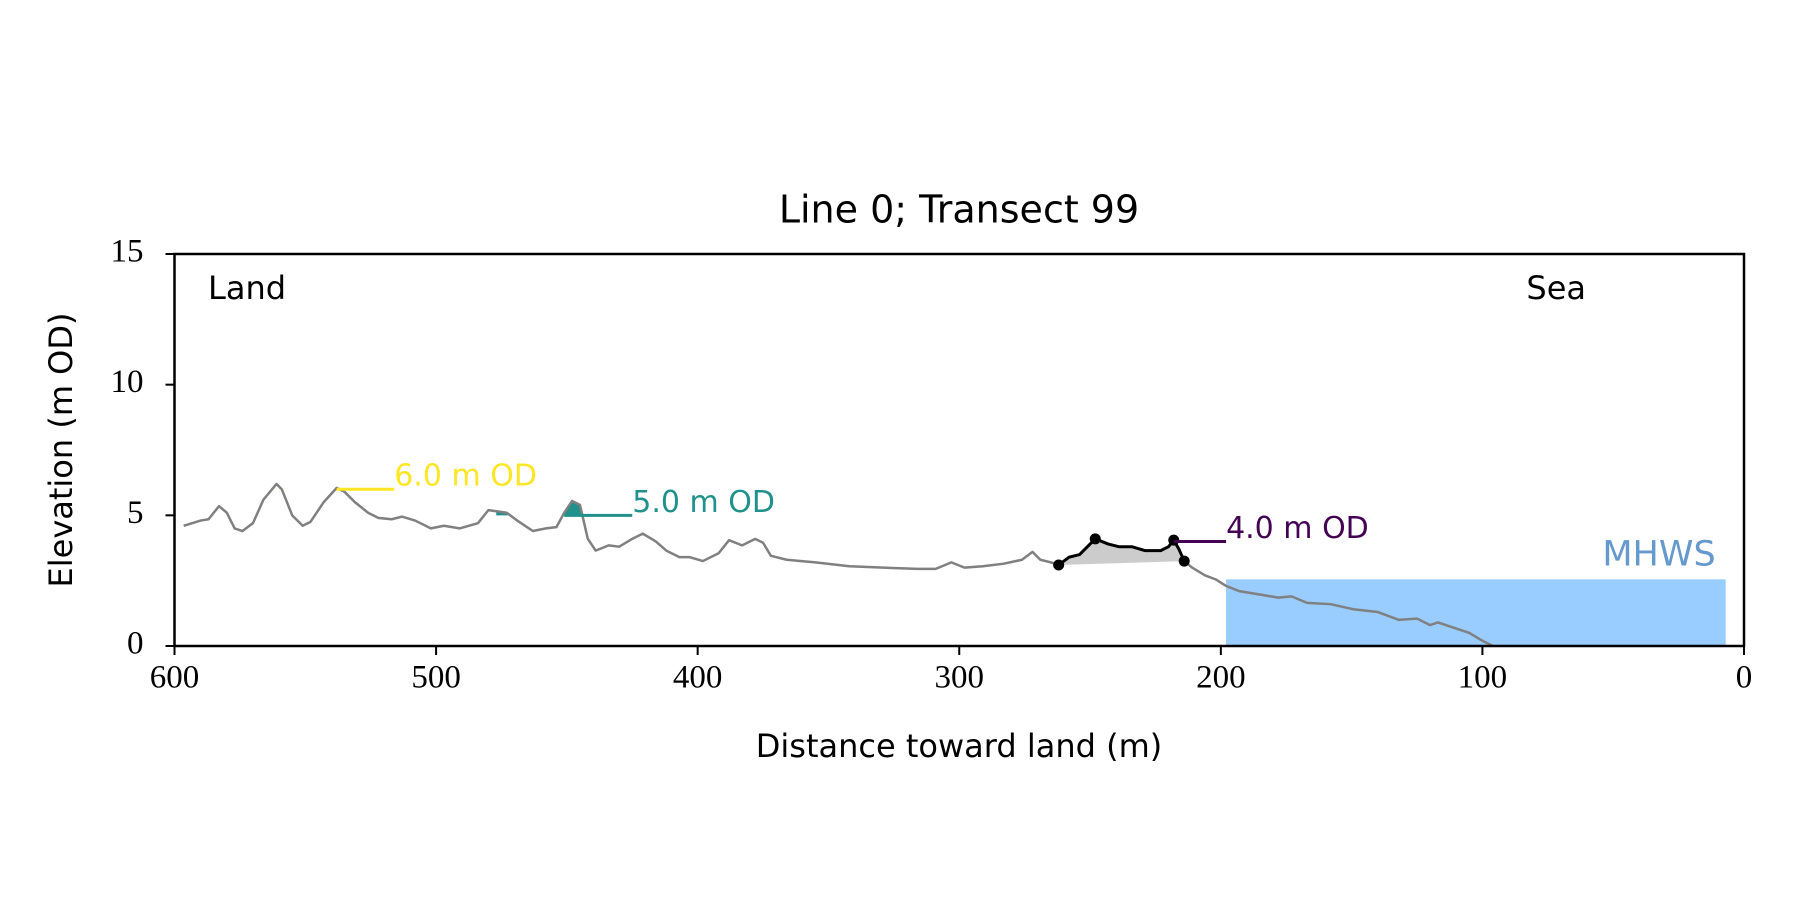  What do you see at coordinates (1556, 288) in the screenshot?
I see `sea-label: Sea` at bounding box center [1556, 288].